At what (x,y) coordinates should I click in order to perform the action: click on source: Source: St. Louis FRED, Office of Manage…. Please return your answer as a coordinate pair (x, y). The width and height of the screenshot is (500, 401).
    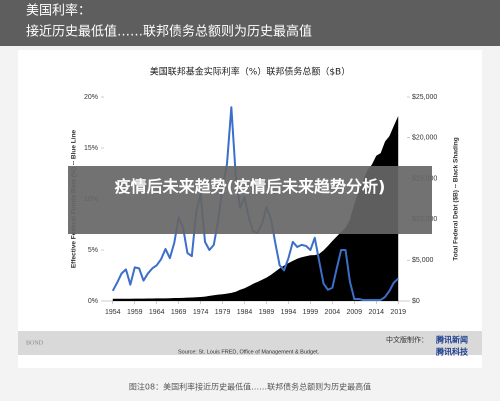
    Looking at the image, I should click on (249, 352).